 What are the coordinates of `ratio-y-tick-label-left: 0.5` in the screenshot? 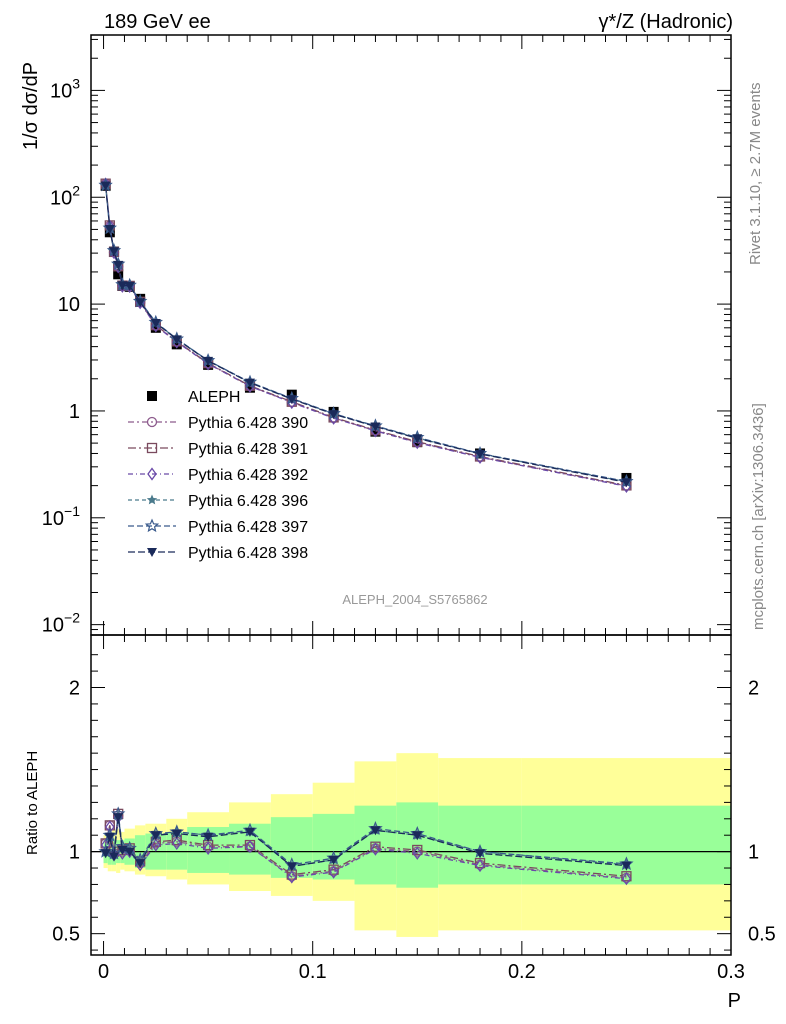 It's located at (66, 935).